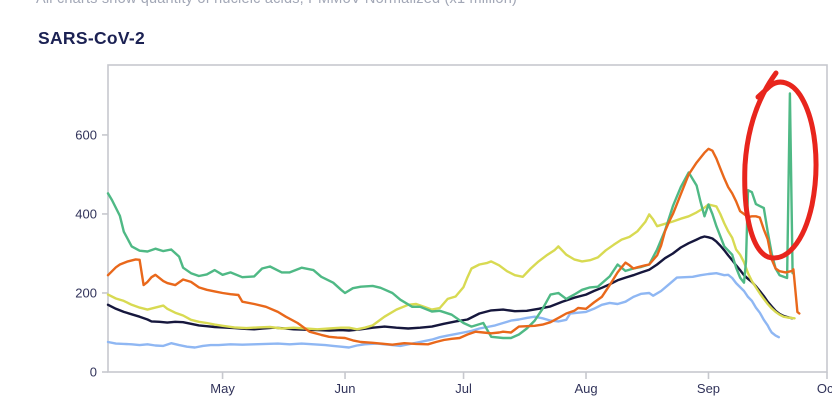 This screenshot has height=405, width=832. Describe the element at coordinates (222, 388) in the screenshot. I see `x-tick-label: May` at that location.